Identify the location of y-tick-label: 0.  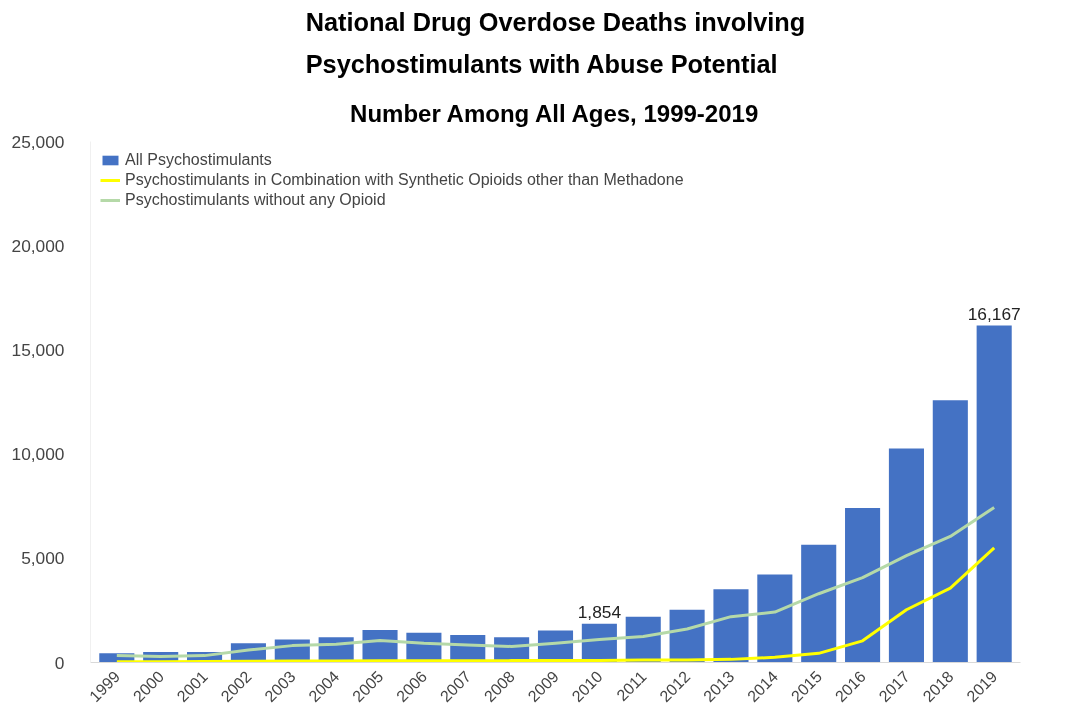
(59, 662).